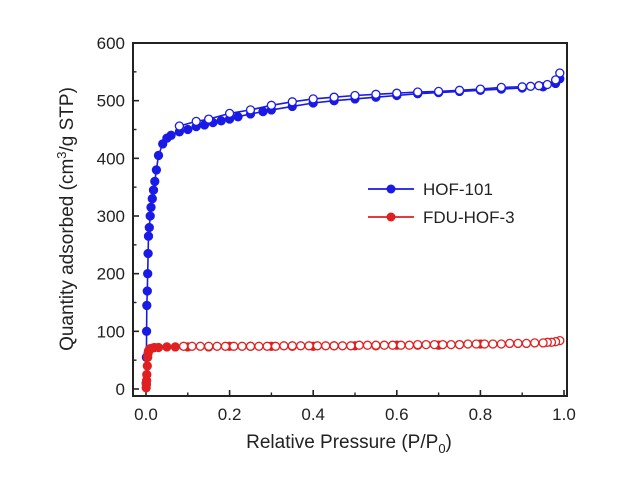  I want to click on y-axis-title-tail: /g STP), so click(67, 119).